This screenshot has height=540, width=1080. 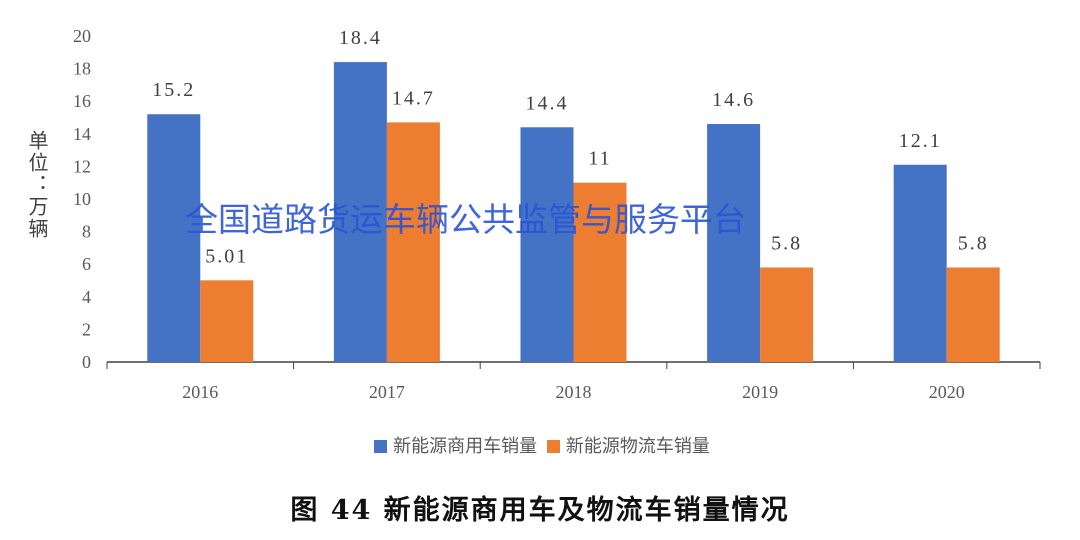 What do you see at coordinates (574, 392) in the screenshot?
I see `x-tick-label: 2018` at bounding box center [574, 392].